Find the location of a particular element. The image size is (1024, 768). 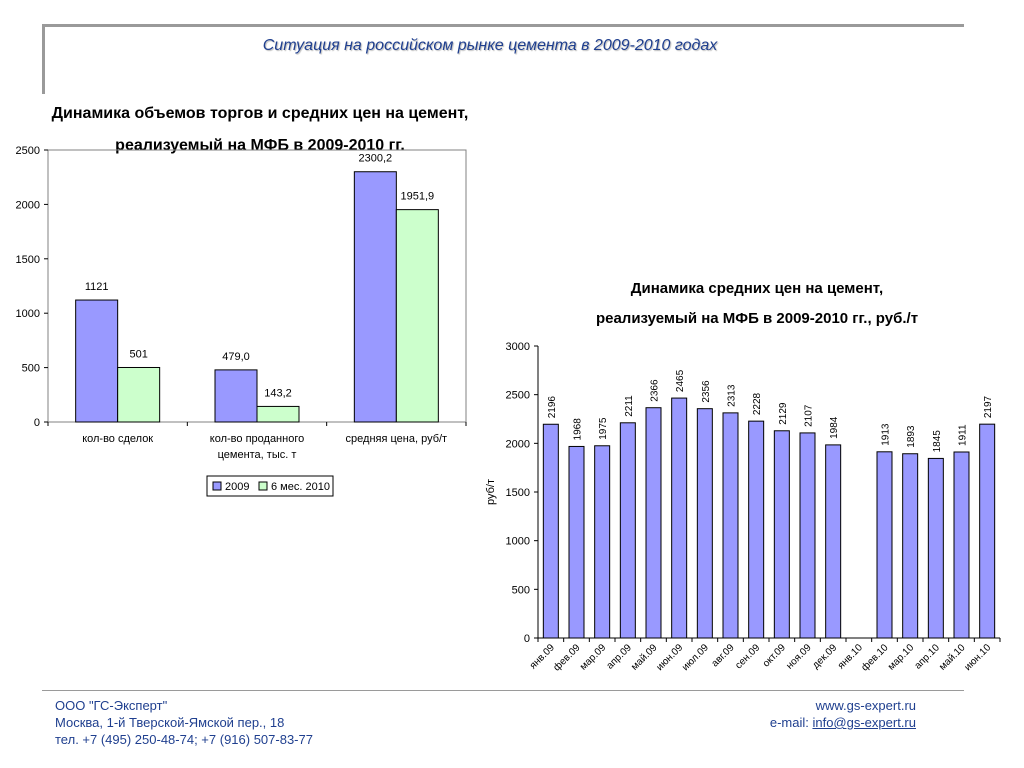

chart2-x-tick-label: ноя.09 is located at coordinates (799, 657).